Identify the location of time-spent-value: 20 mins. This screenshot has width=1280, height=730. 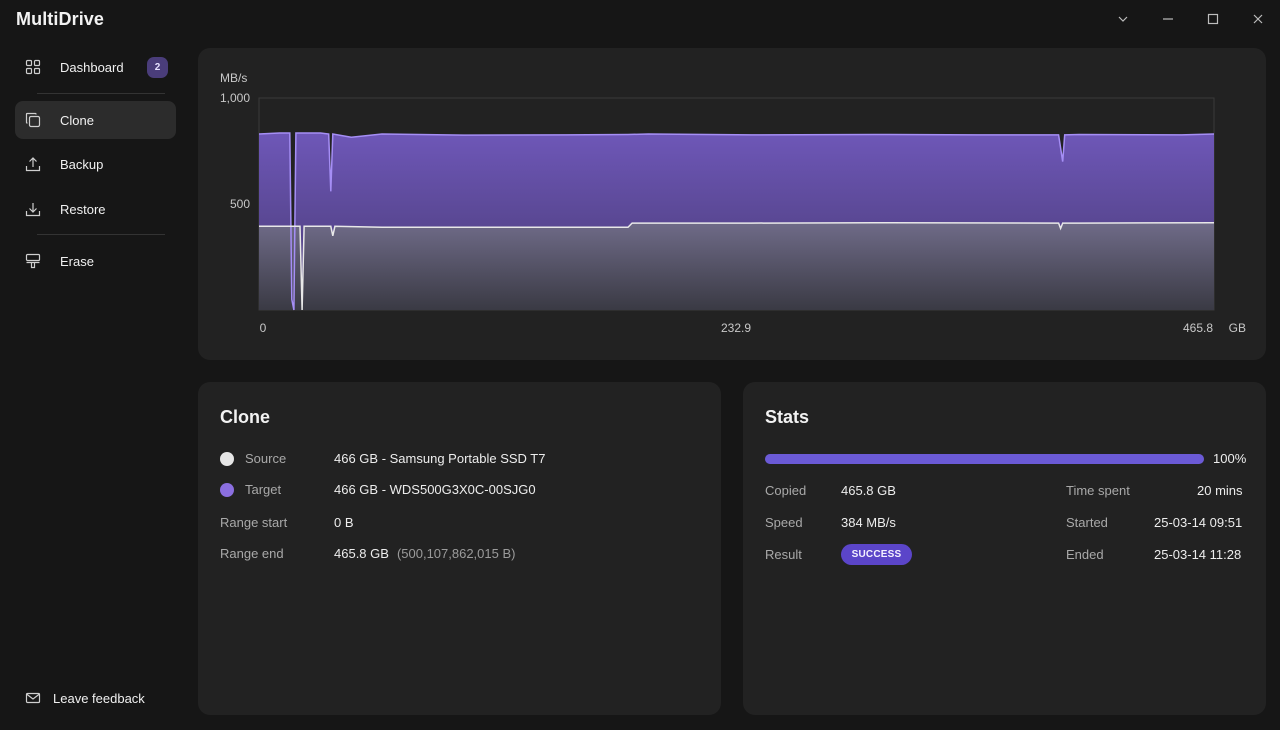
(1220, 490).